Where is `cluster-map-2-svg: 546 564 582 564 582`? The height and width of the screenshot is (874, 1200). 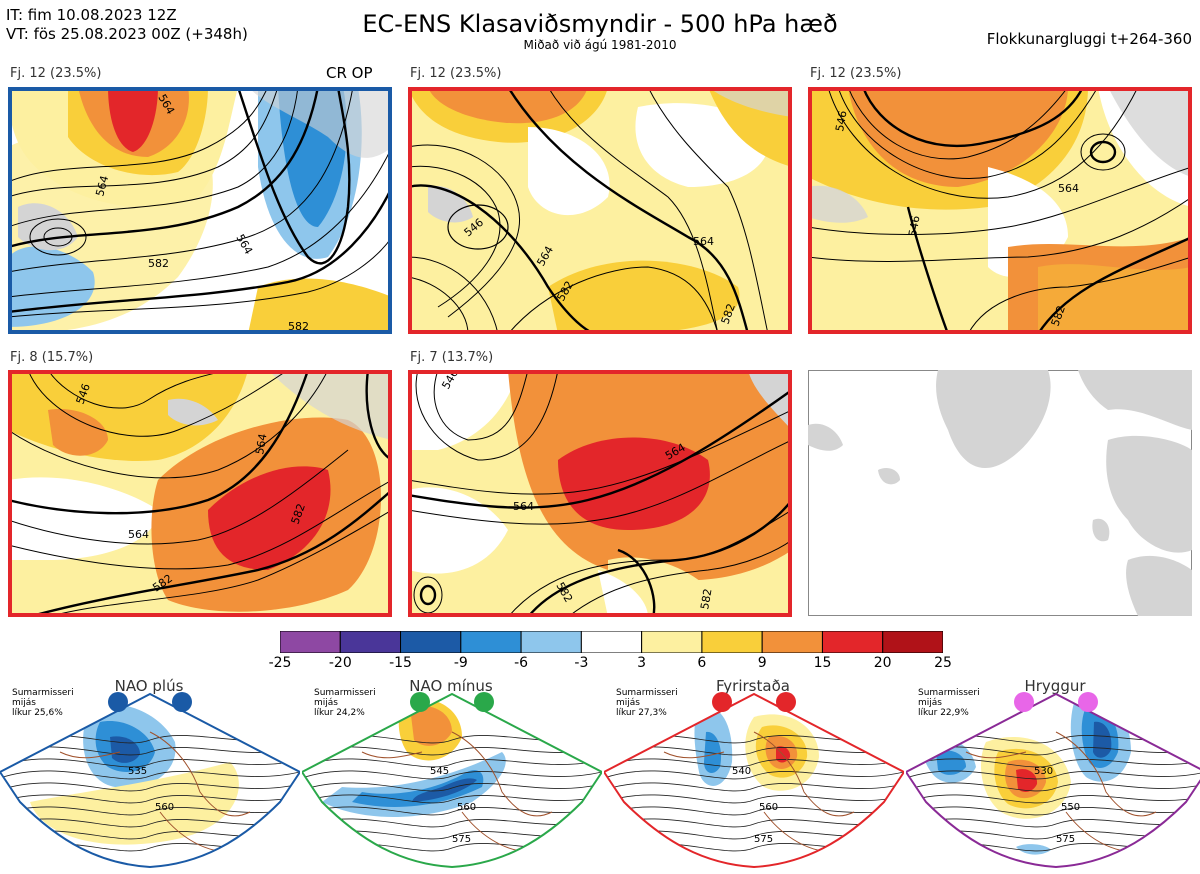
cluster-map-2-svg: 546 564 582 564 582 is located at coordinates (600, 210).